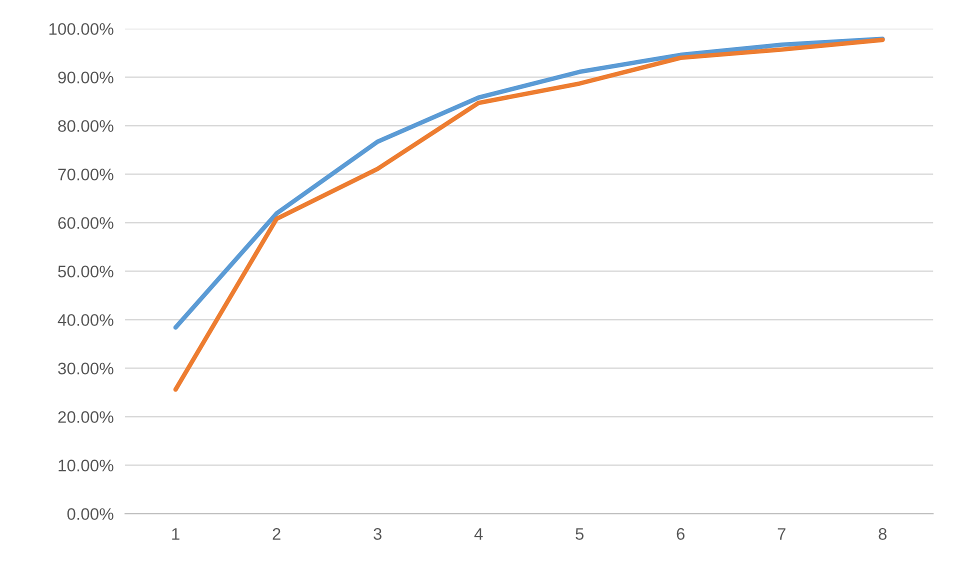 This screenshot has width=962, height=574. What do you see at coordinates (176, 534) in the screenshot?
I see `x-tick-label: 1` at bounding box center [176, 534].